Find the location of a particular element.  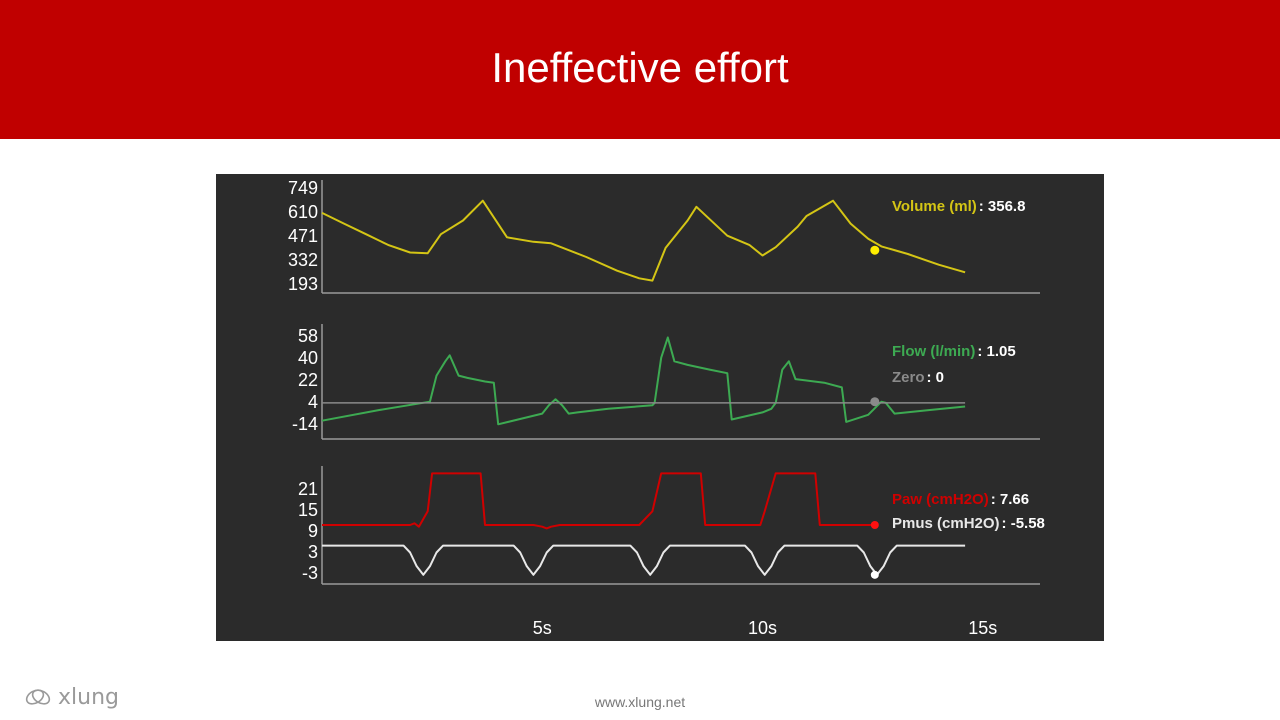

flow-y-tick-label: 40 is located at coordinates (308, 358).